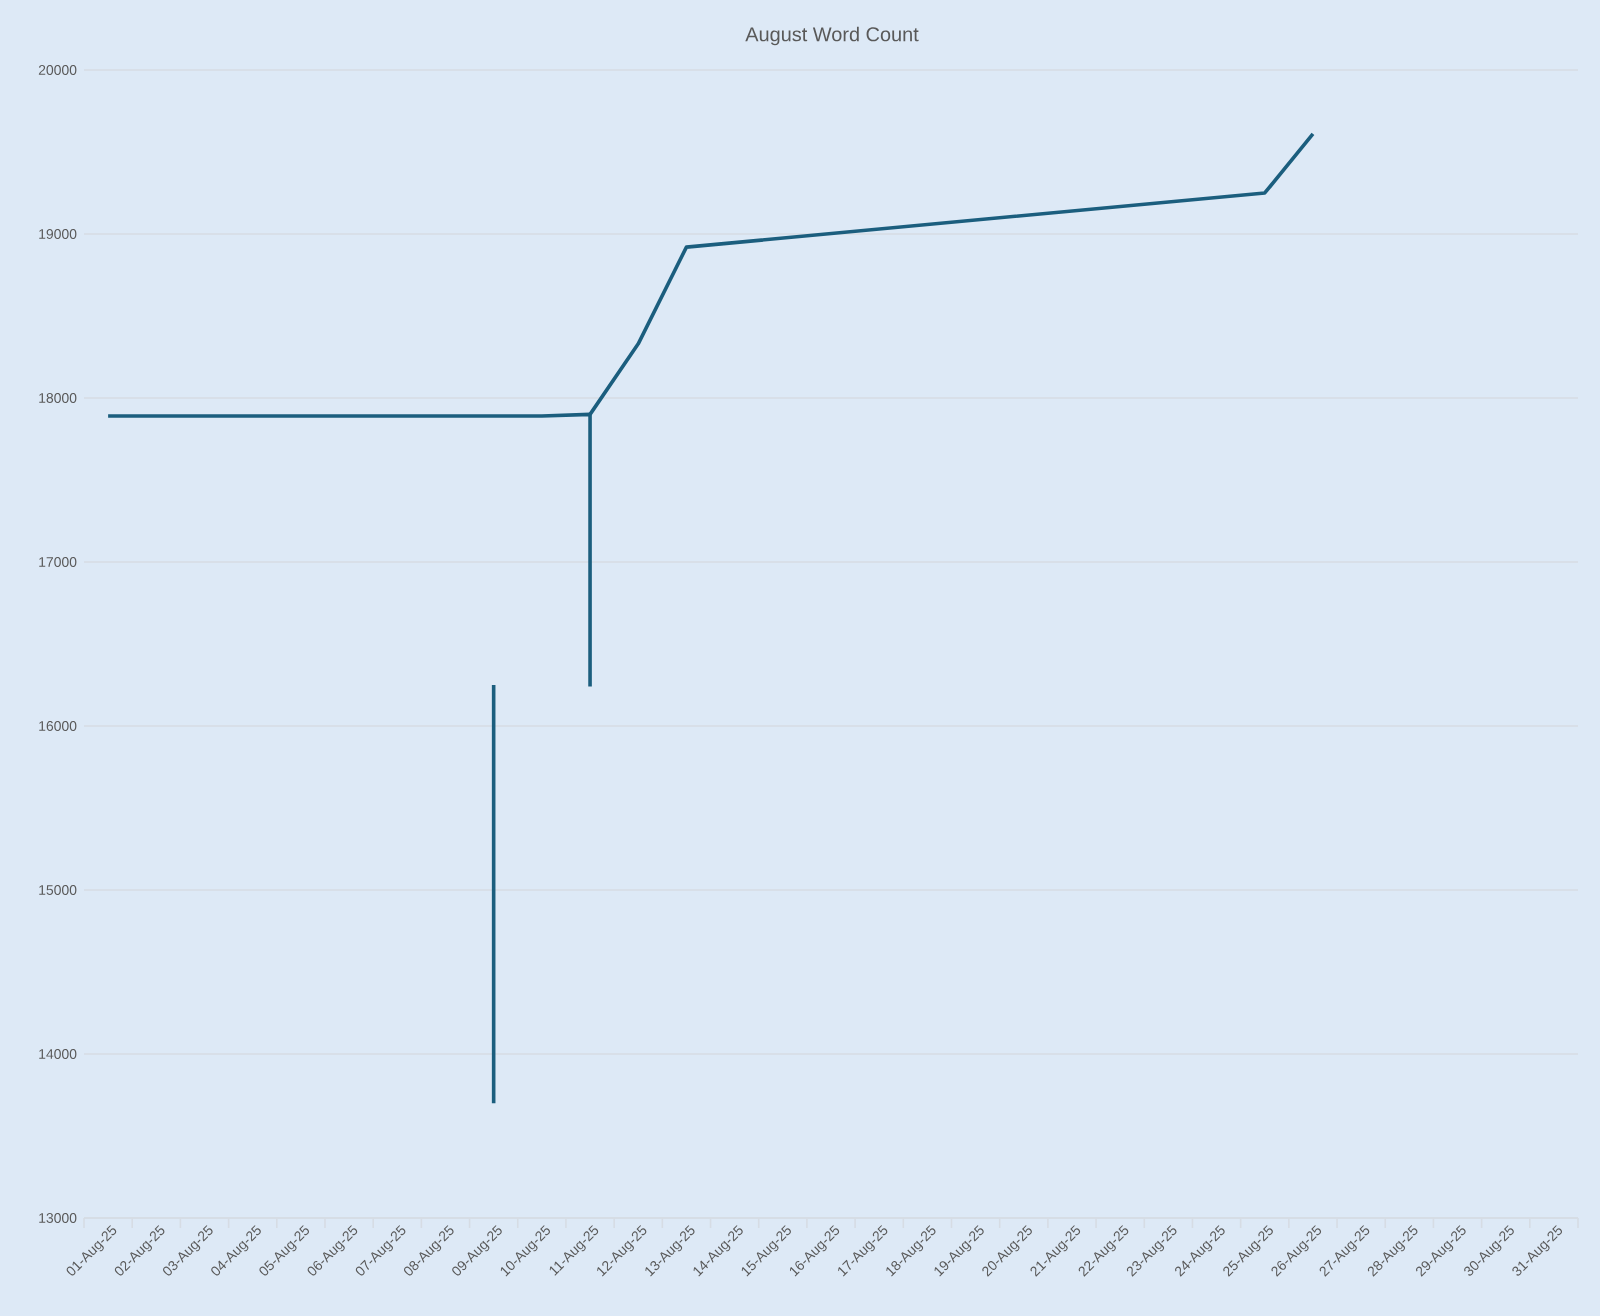 The width and height of the screenshot is (1600, 1316). Describe the element at coordinates (832, 36) in the screenshot. I see `chart-title: August Word Count` at that location.